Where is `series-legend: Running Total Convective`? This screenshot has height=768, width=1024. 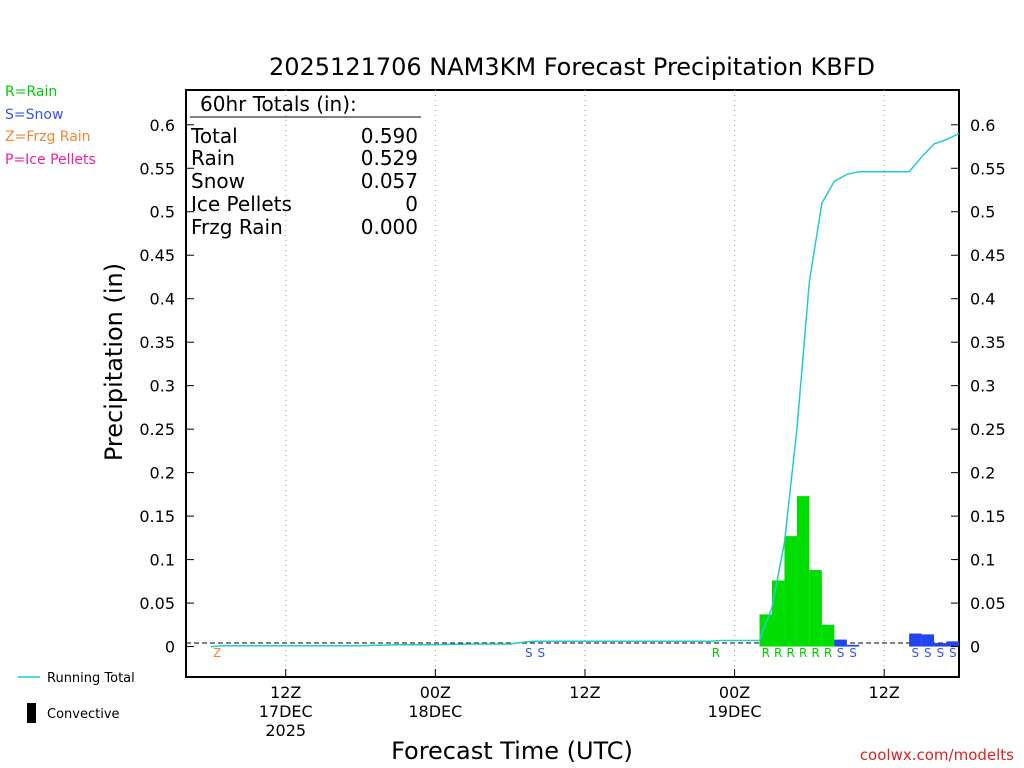 series-legend: Running Total Convective is located at coordinates (76, 697).